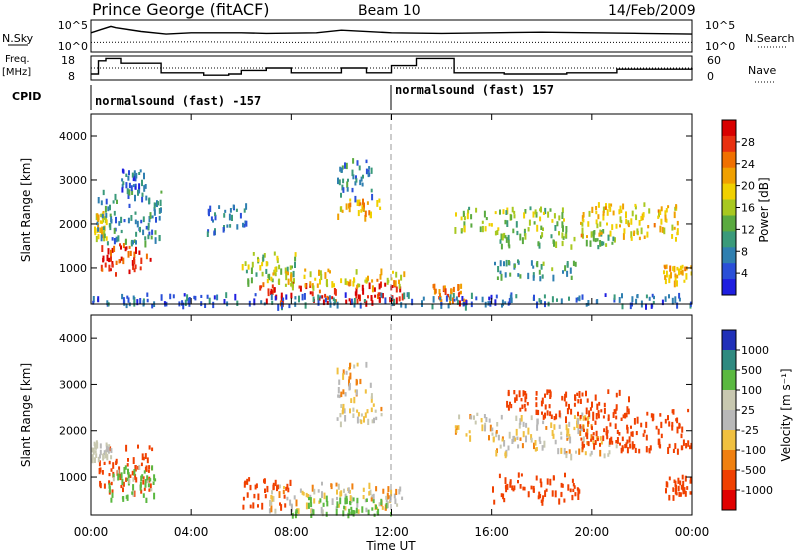 This screenshot has width=800, height=554. What do you see at coordinates (71, 76) in the screenshot?
I see `freq-tick-bottom: 8` at bounding box center [71, 76].